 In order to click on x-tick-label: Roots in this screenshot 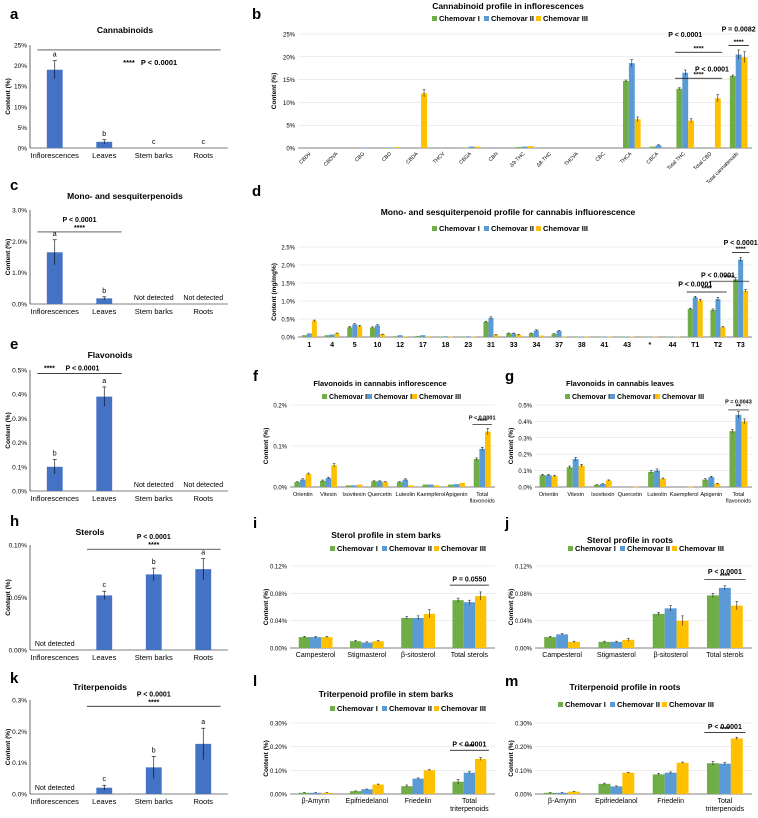, I will do `click(203, 155)`.